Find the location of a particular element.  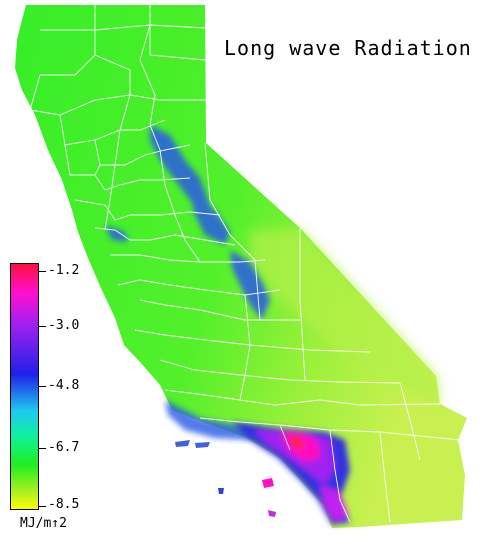

legend-tick-label: -4.8 is located at coordinates (64, 385).